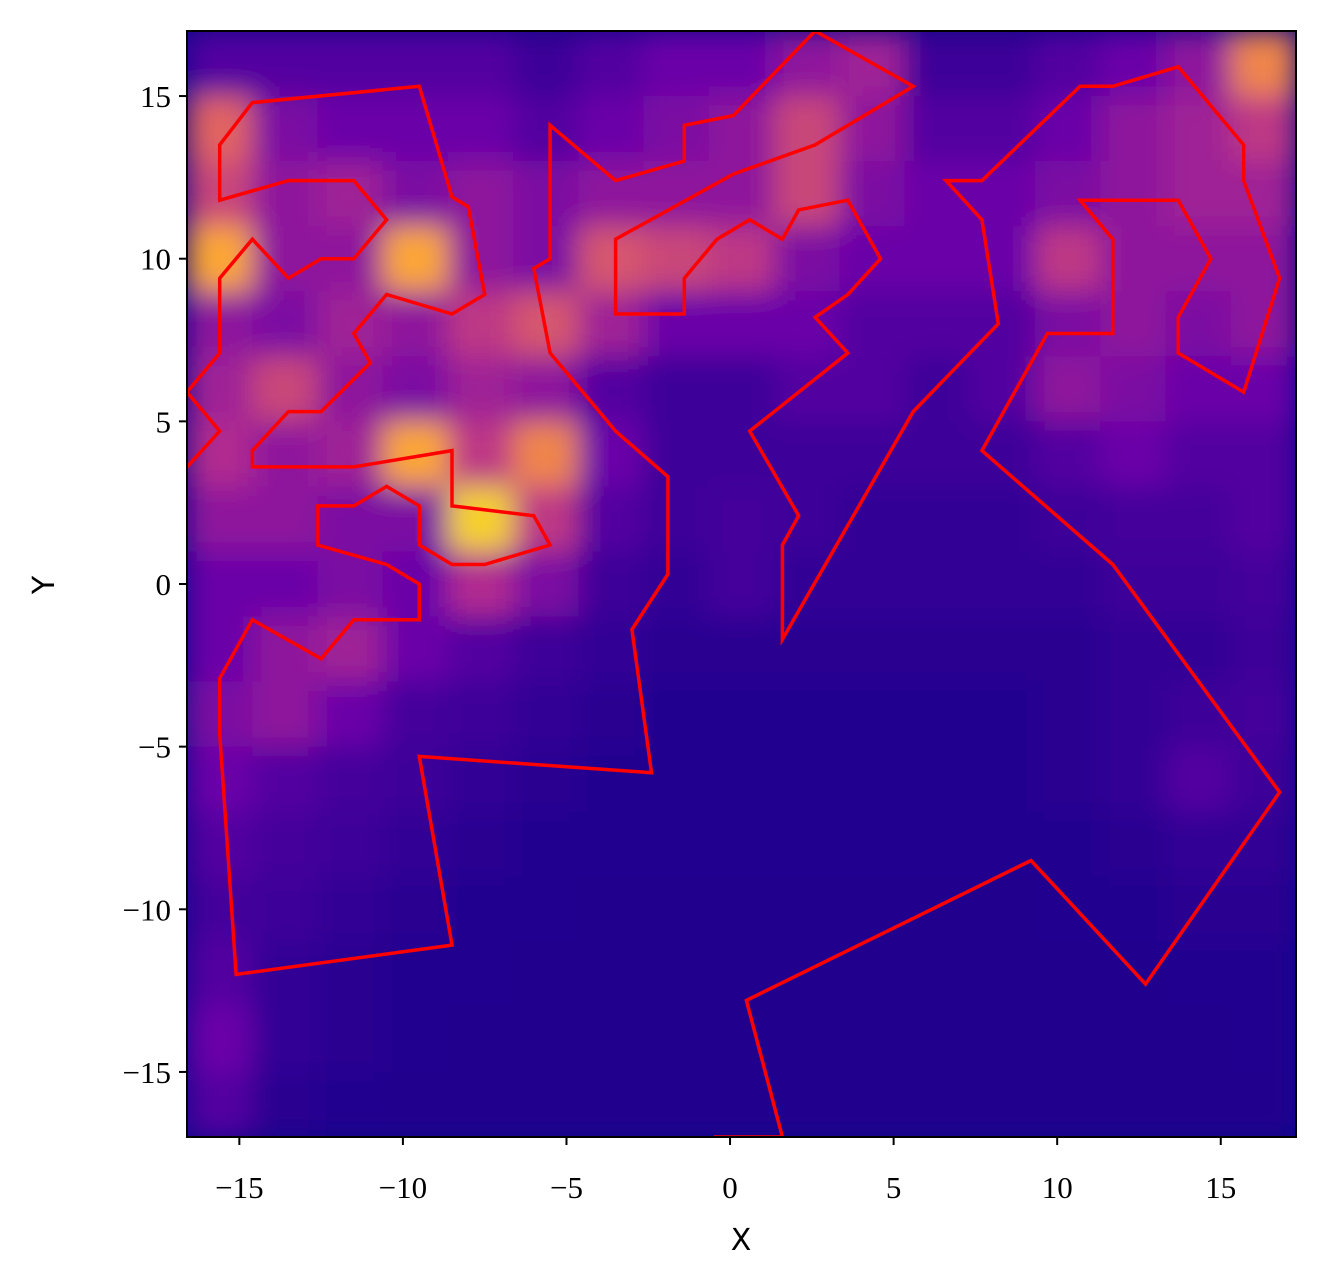 The height and width of the screenshot is (1288, 1325). I want to click on x-tick-label: −10, so click(403, 1187).